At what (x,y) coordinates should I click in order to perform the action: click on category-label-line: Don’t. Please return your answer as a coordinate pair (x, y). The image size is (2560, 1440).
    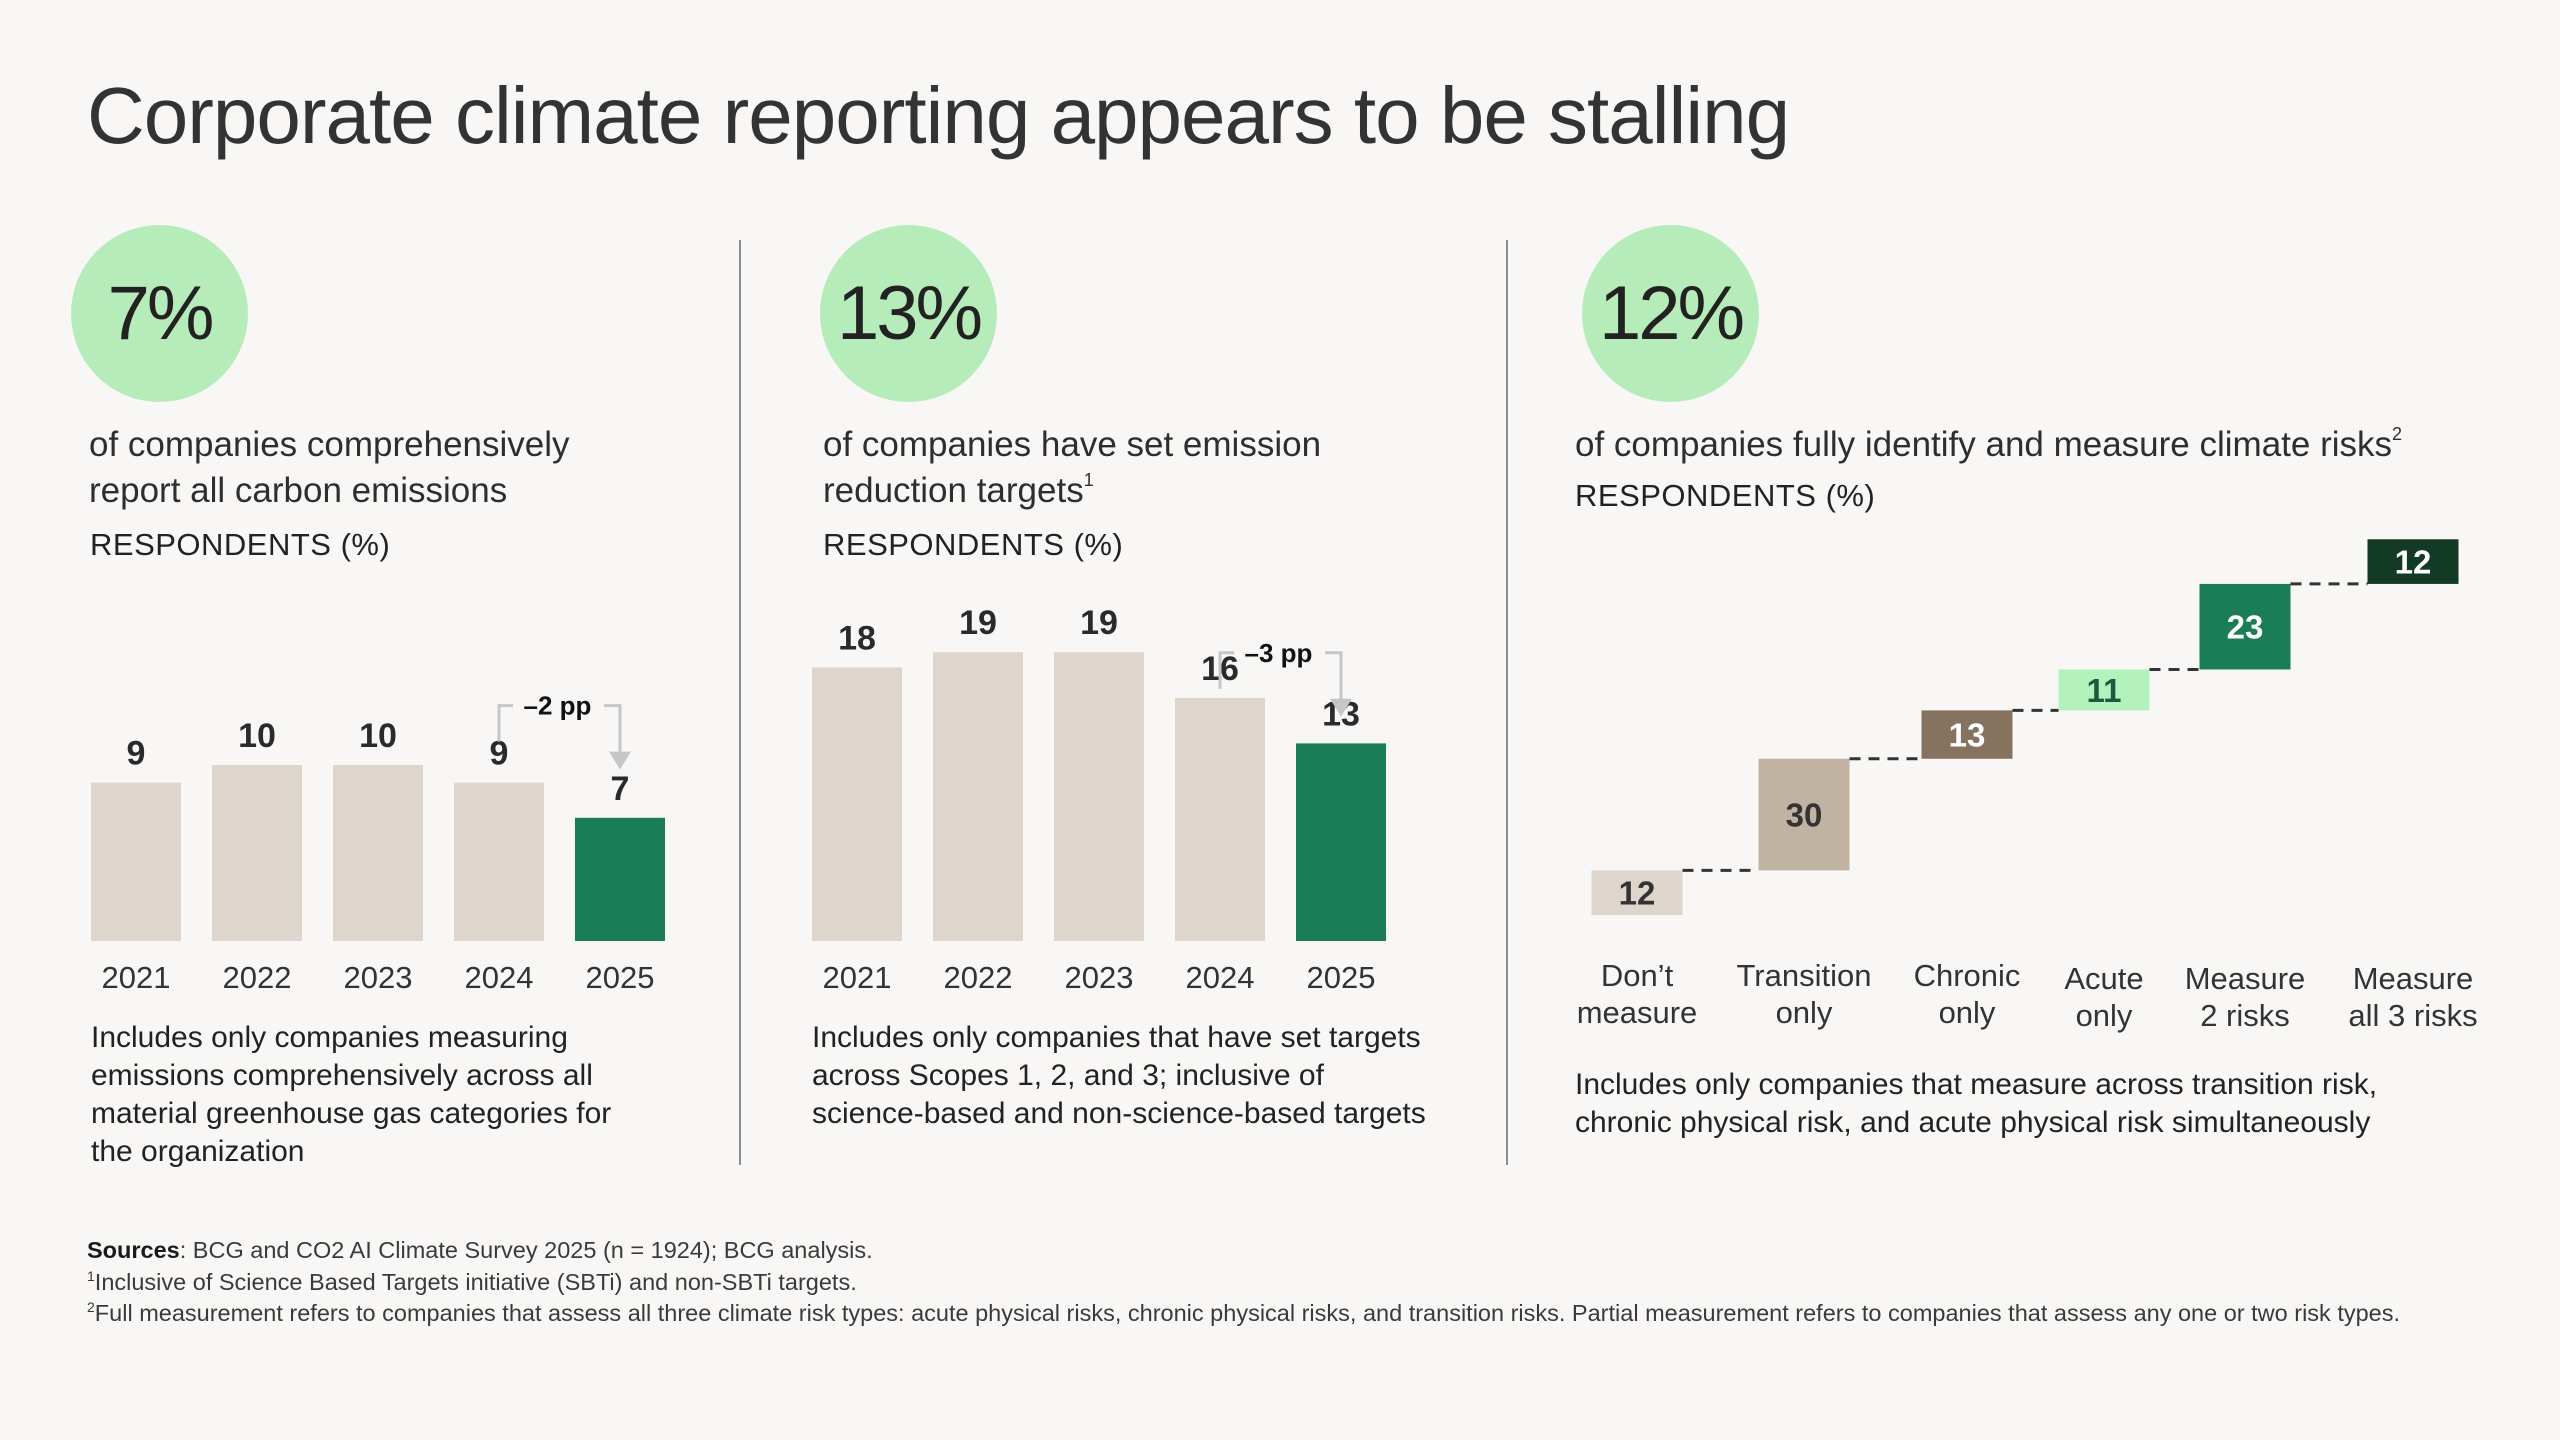
    Looking at the image, I should click on (1637, 975).